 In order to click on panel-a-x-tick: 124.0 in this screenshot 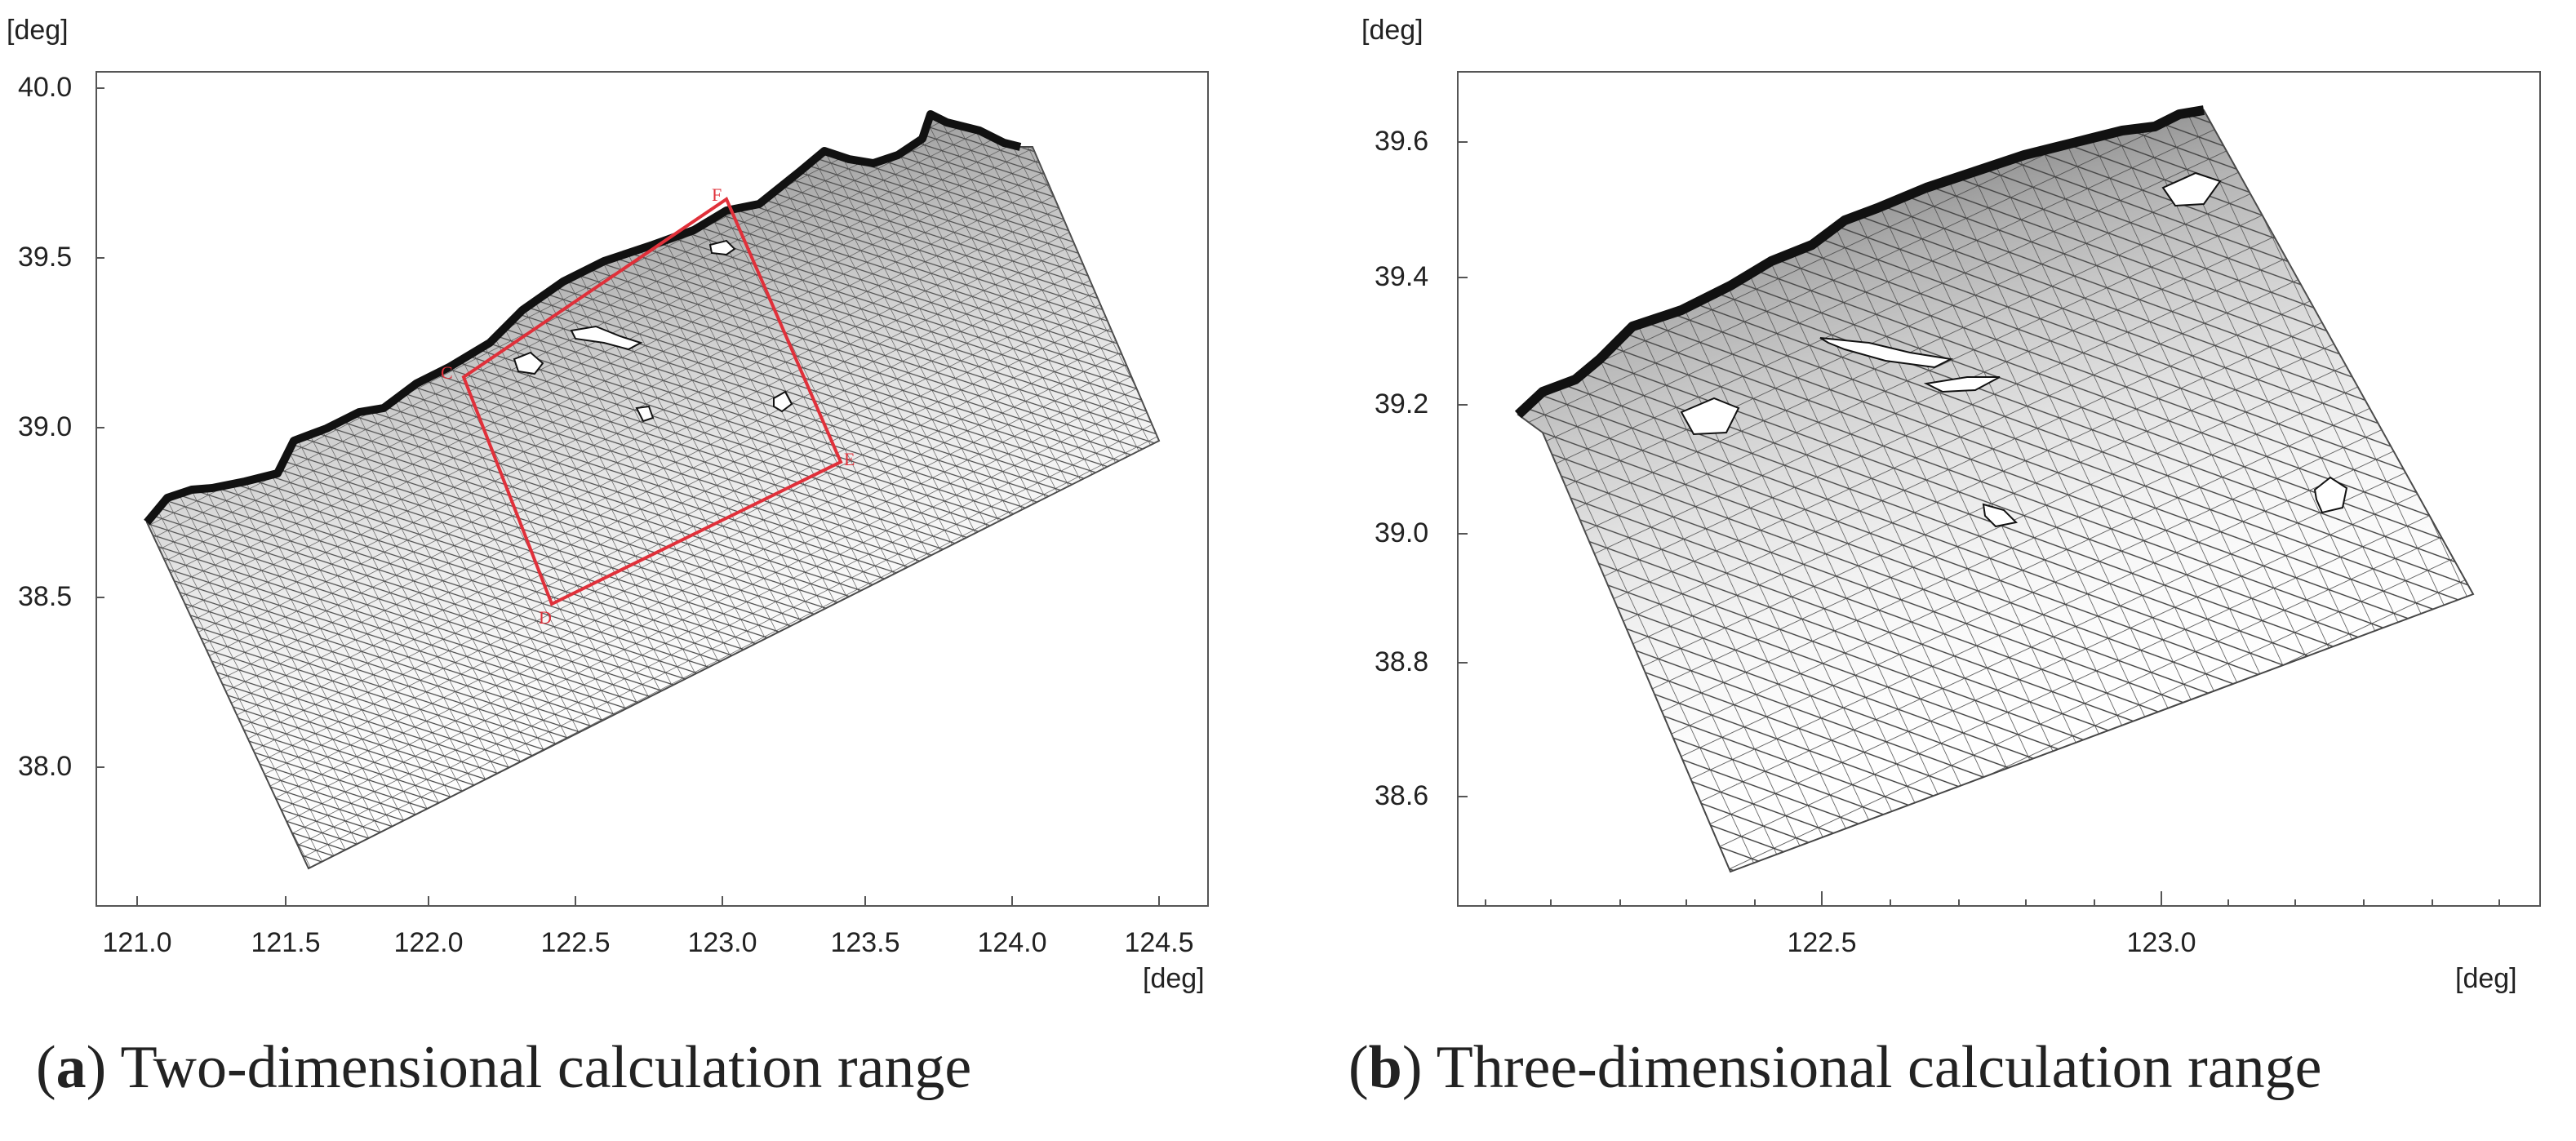, I will do `click(1012, 942)`.